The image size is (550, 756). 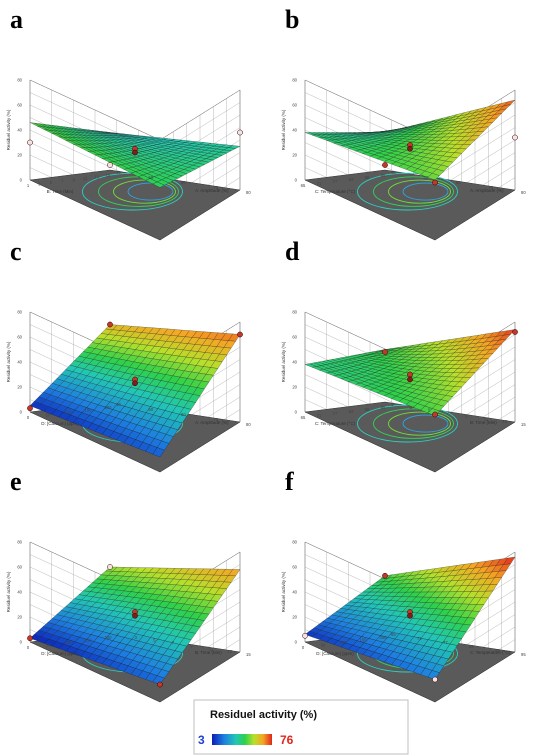 I want to click on panel-letter: f, so click(x=289, y=481).